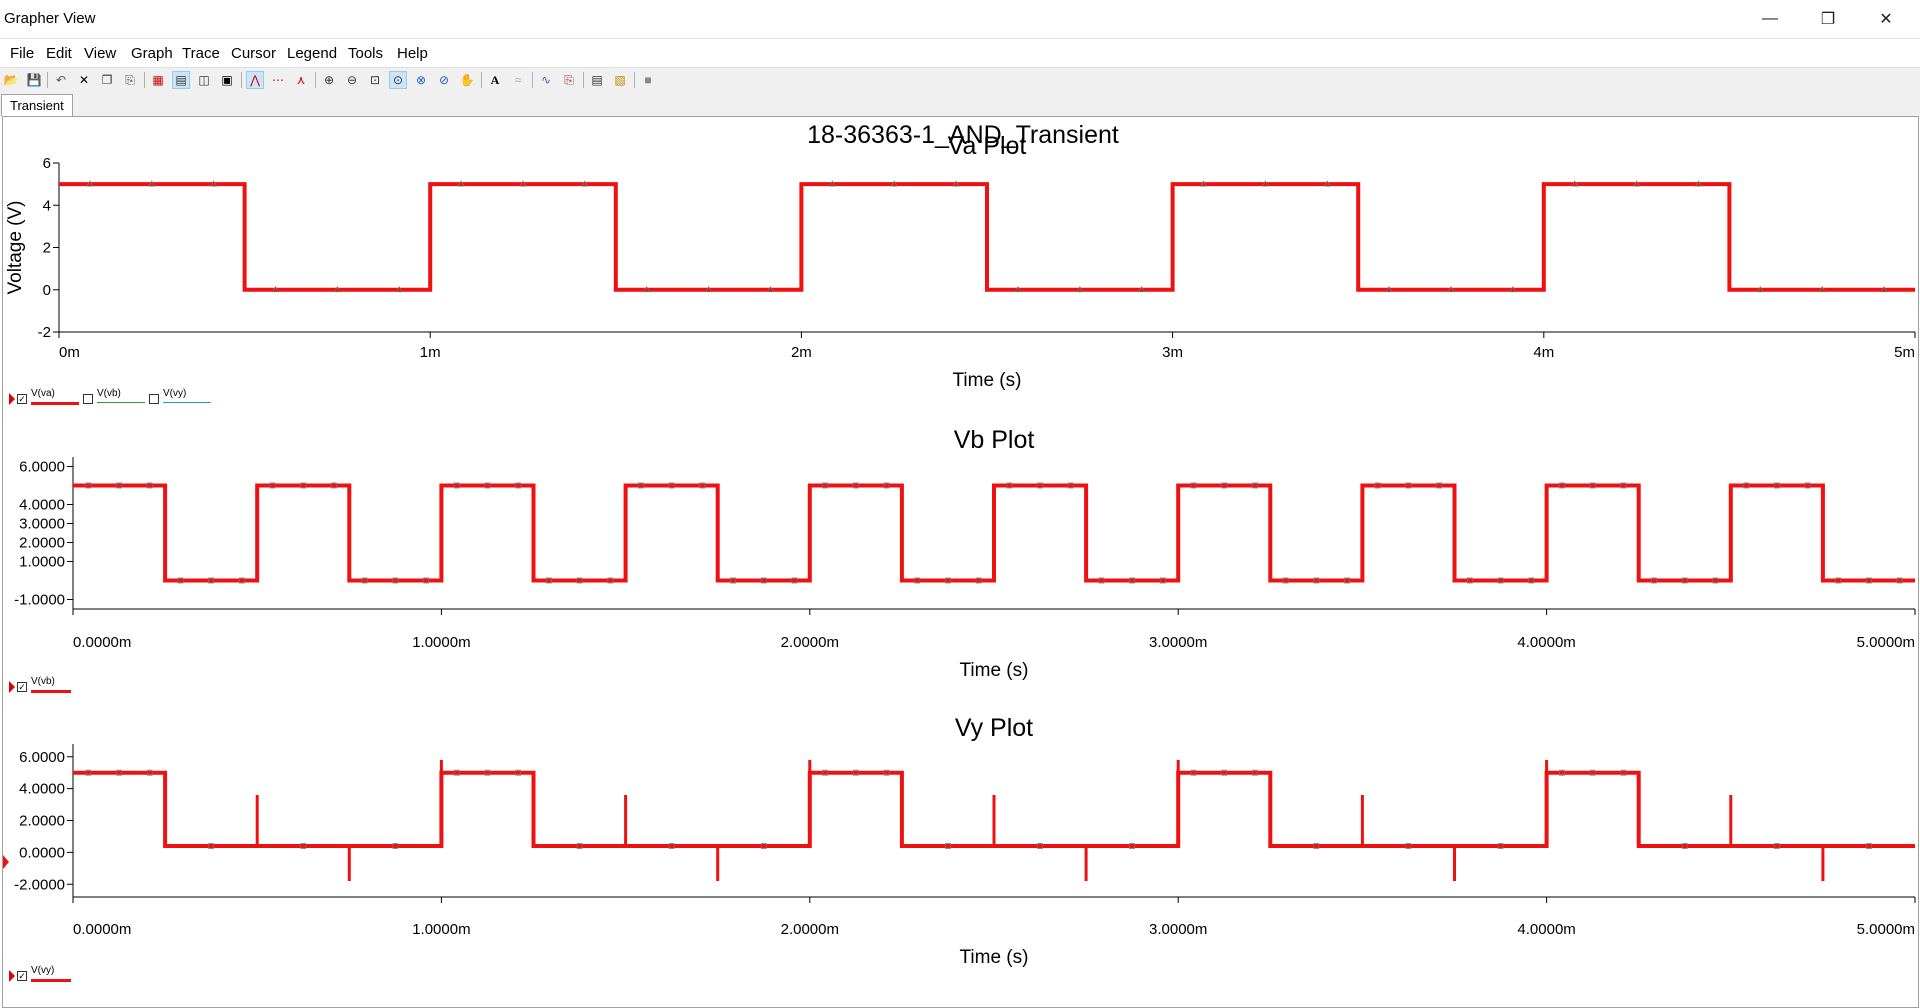 The width and height of the screenshot is (1920, 1008). What do you see at coordinates (987, 237) in the screenshot?
I see `trace-v-va` at bounding box center [987, 237].